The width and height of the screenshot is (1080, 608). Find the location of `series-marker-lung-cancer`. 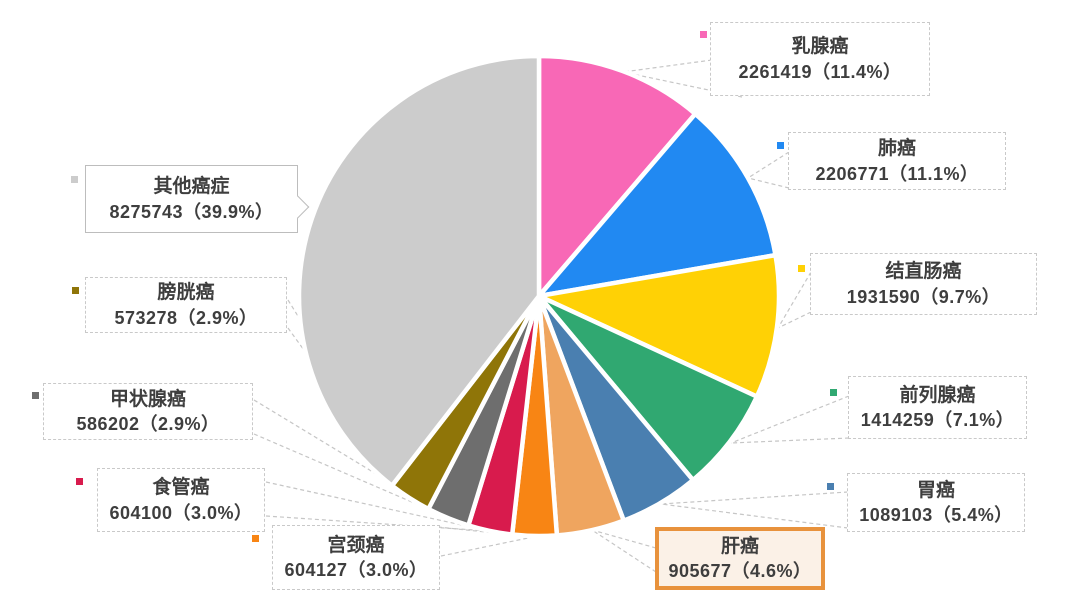

series-marker-lung-cancer is located at coordinates (780, 145).